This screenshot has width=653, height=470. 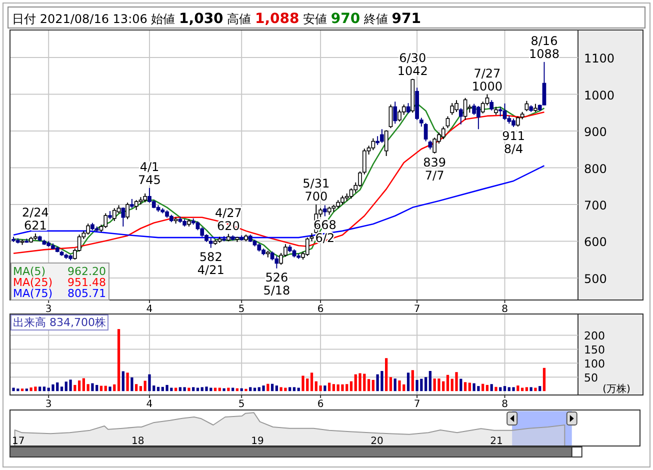 What do you see at coordinates (595, 132) in the screenshot?
I see `y-tick-label: 900` at bounding box center [595, 132].